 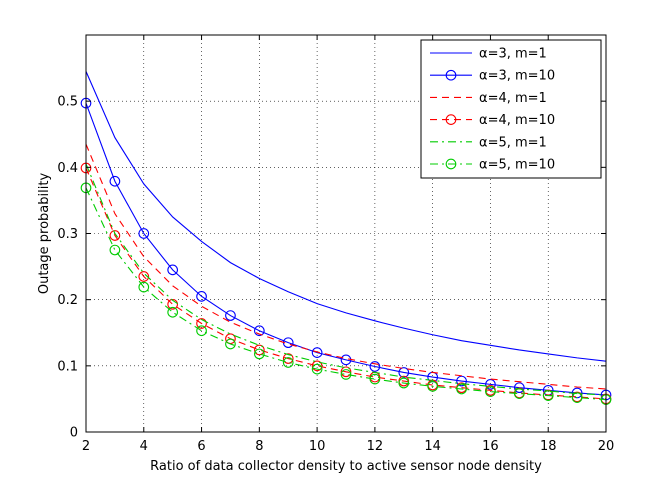 I want to click on y-tick-label: 0.1, so click(x=67, y=366).